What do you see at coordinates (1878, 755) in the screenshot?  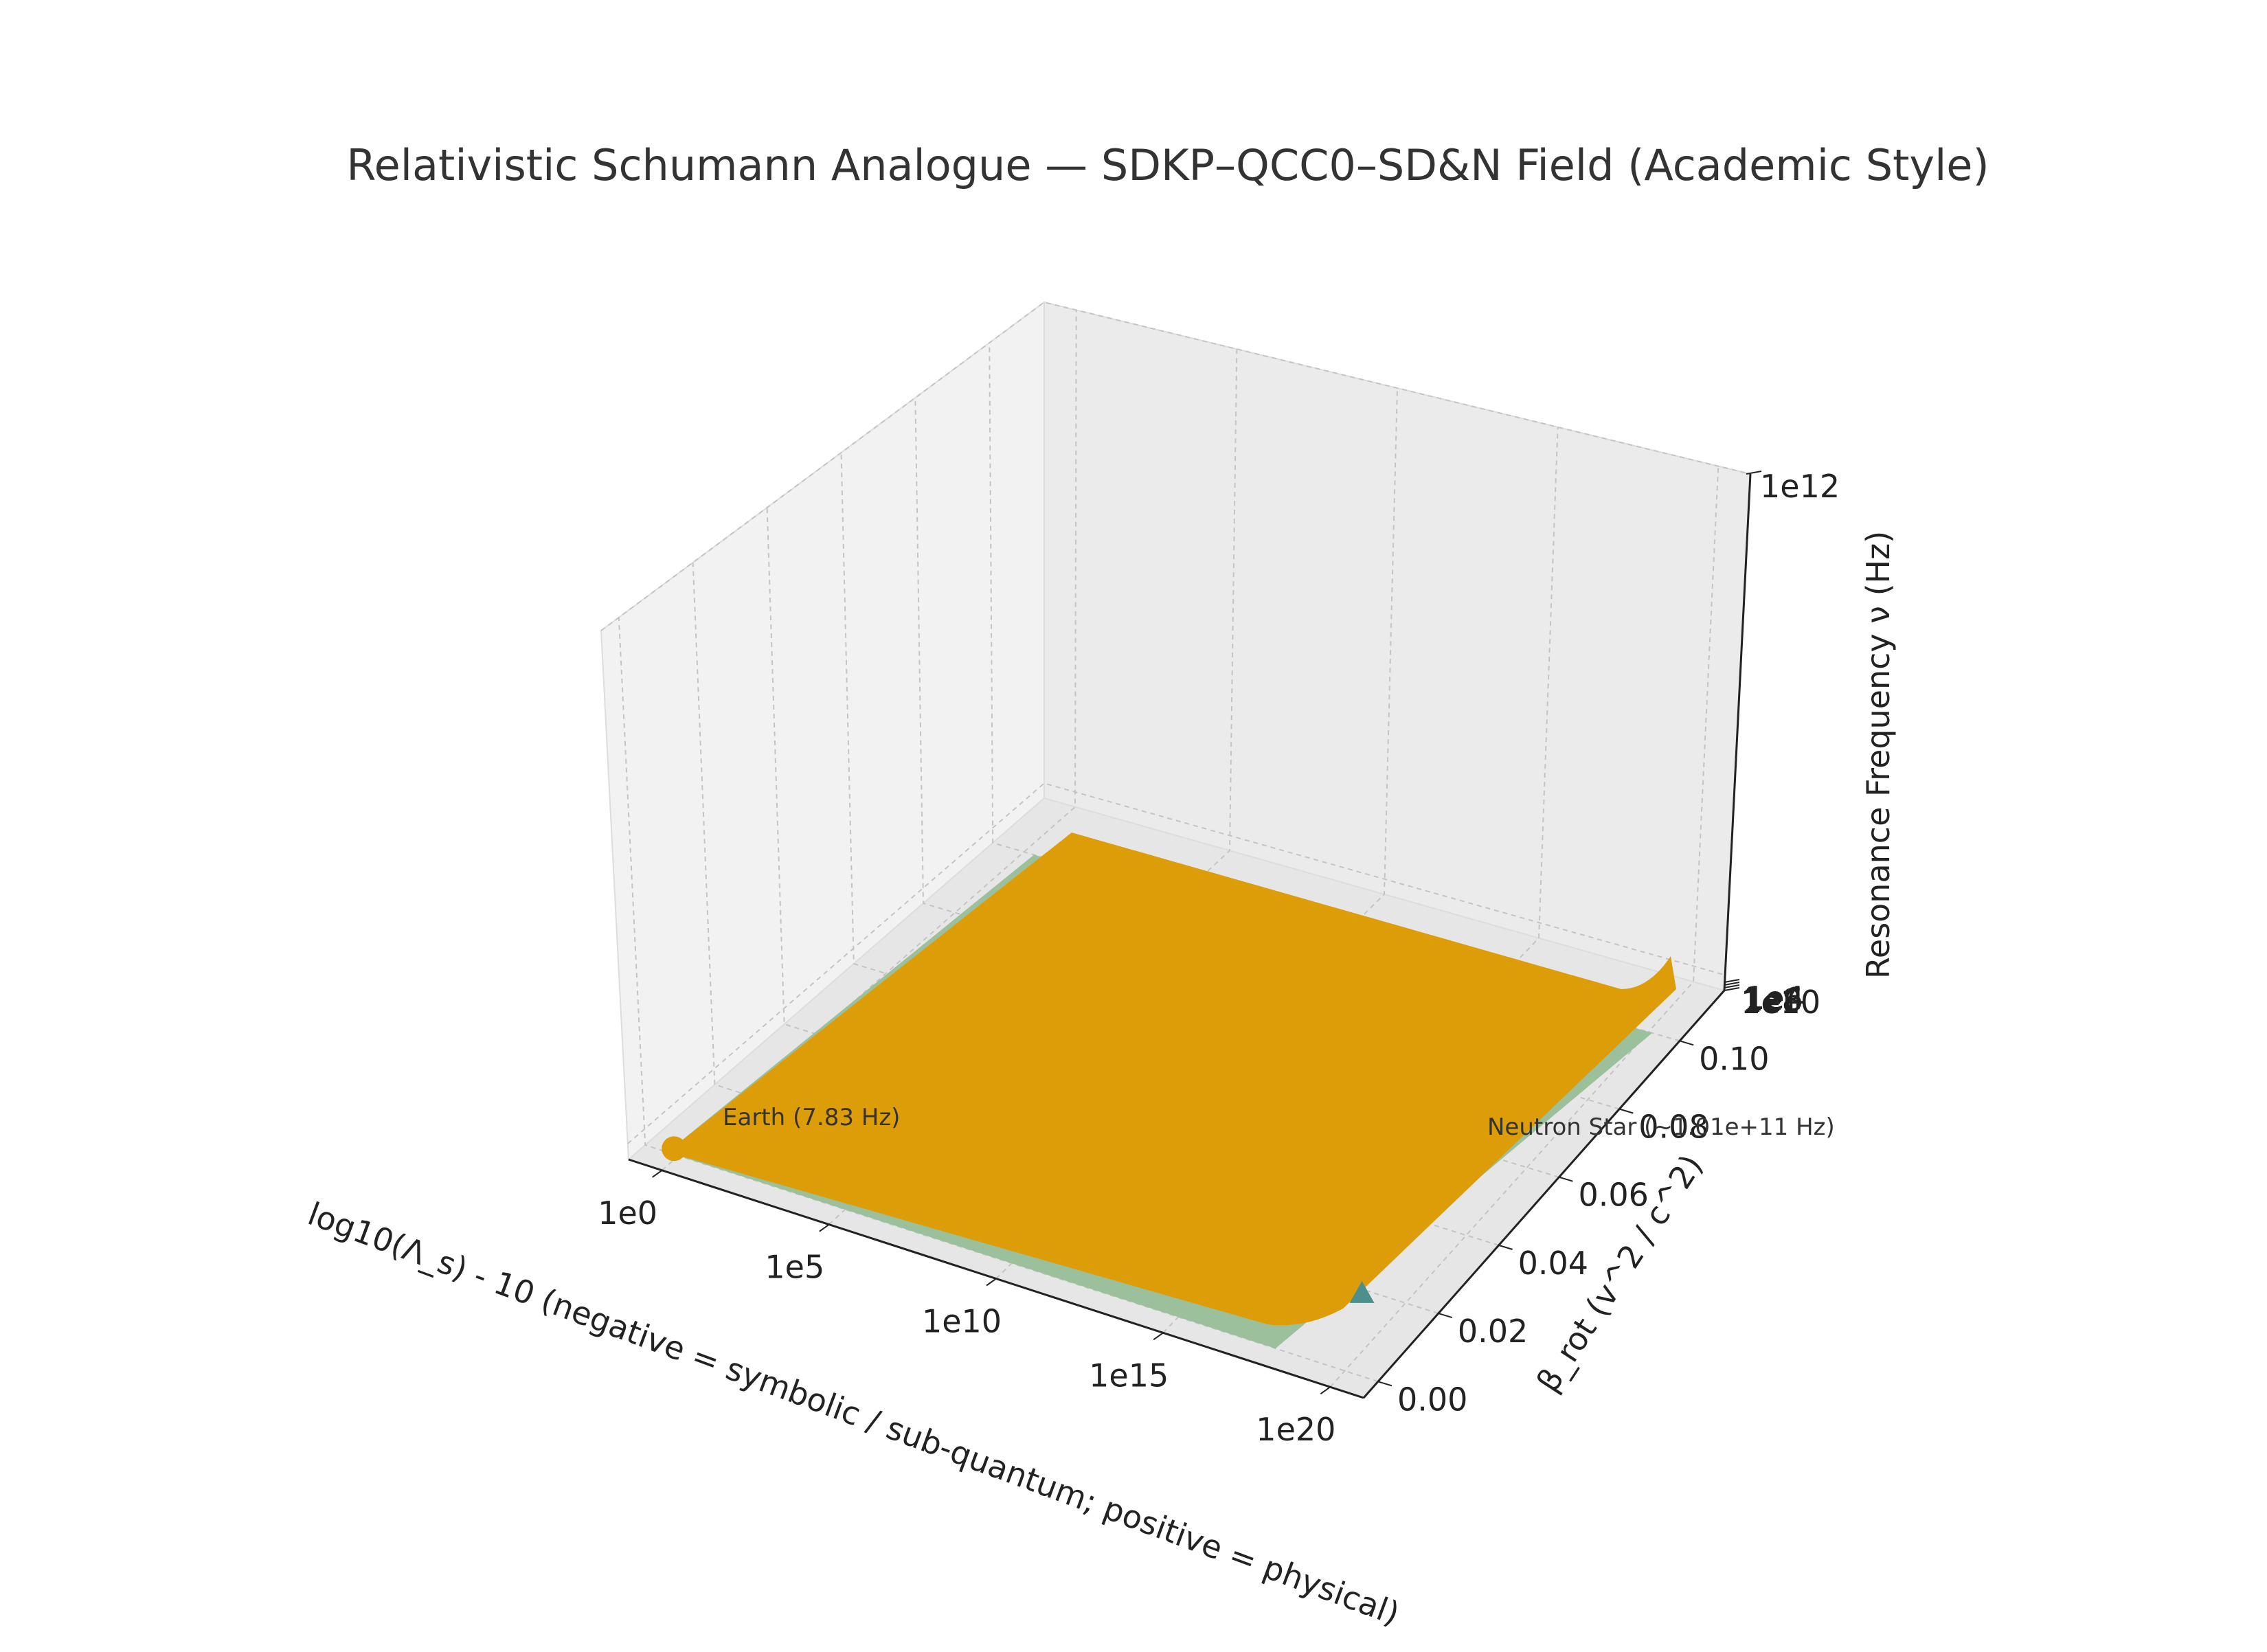 I see `z-axis-label: Resonance Frequency ν (Hz)` at bounding box center [1878, 755].